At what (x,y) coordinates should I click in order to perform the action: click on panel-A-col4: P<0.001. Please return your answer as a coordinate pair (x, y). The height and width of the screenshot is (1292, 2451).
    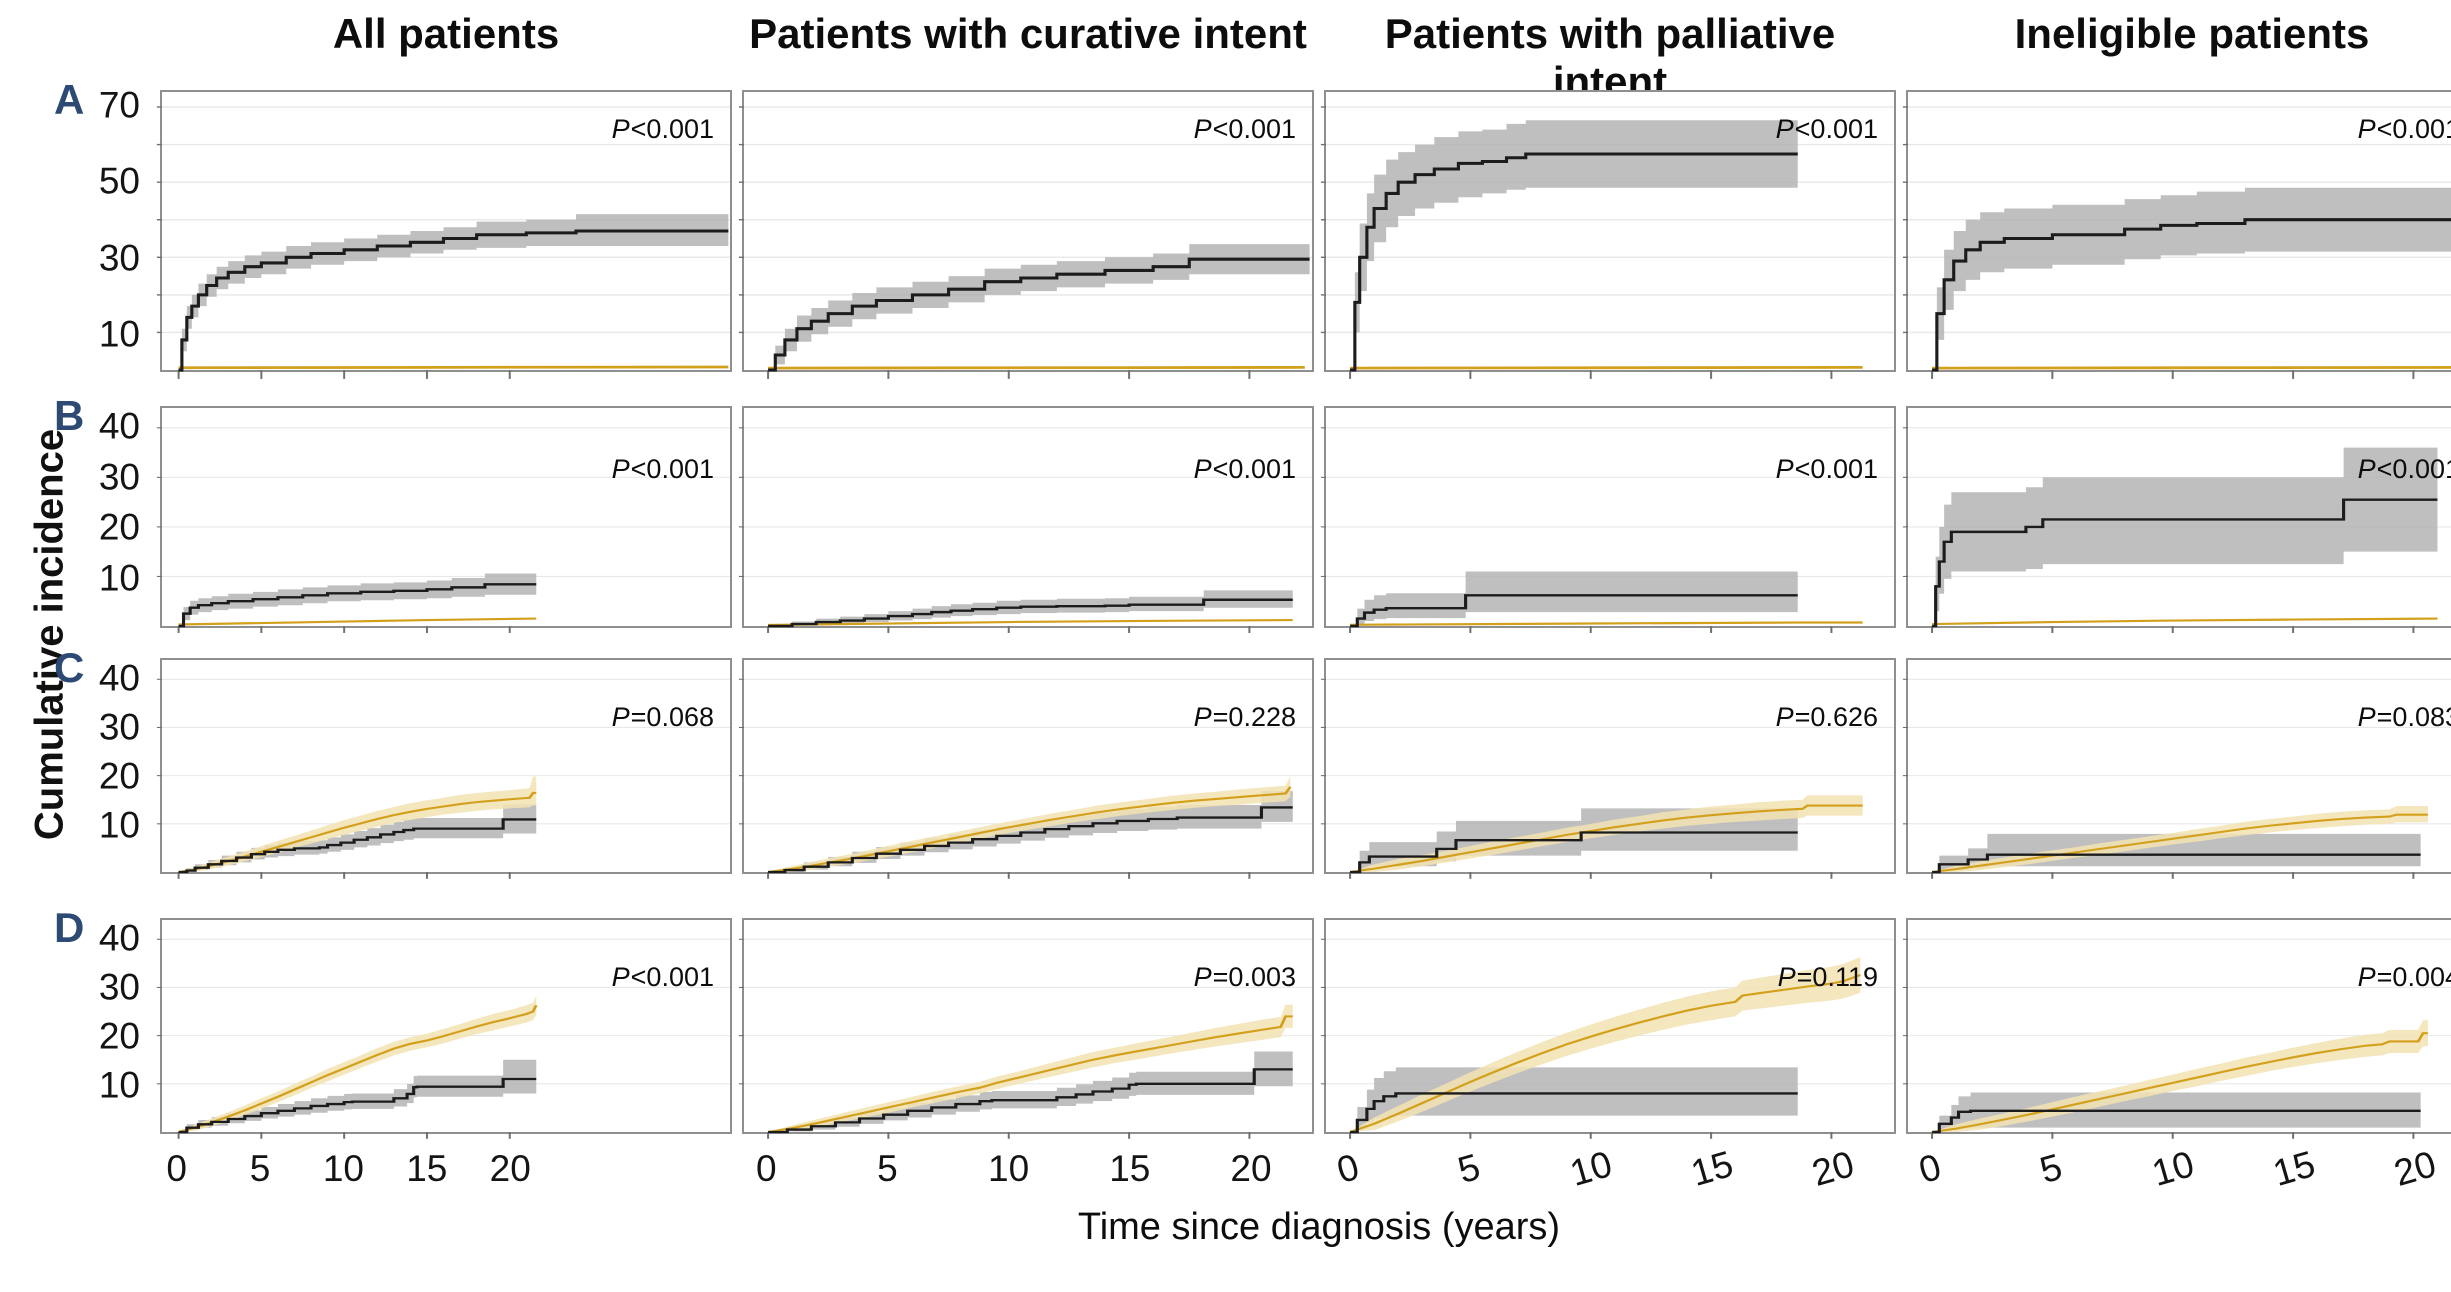
    Looking at the image, I should click on (2176, 234).